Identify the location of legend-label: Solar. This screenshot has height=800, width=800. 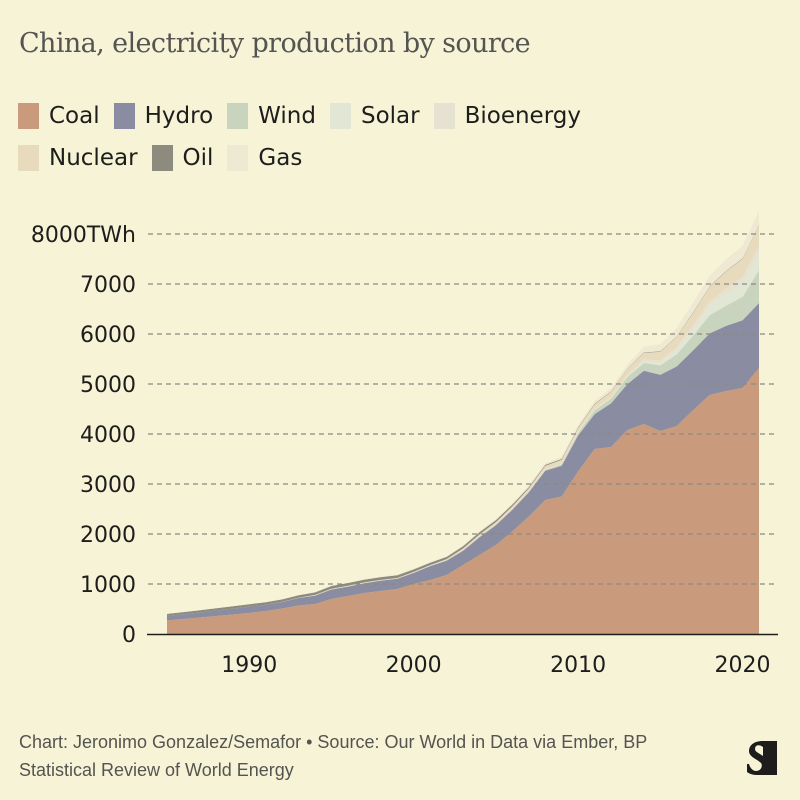
(390, 116).